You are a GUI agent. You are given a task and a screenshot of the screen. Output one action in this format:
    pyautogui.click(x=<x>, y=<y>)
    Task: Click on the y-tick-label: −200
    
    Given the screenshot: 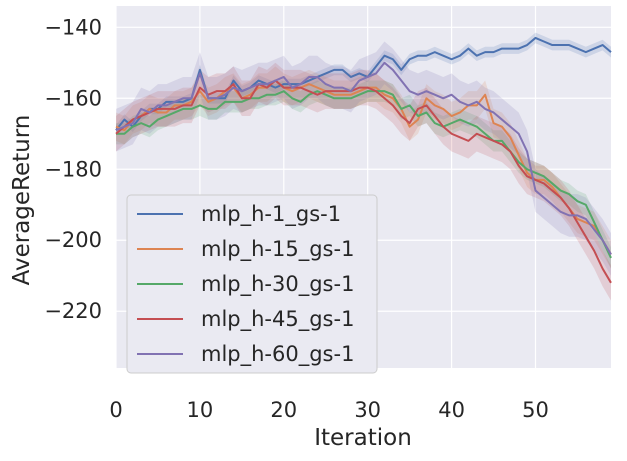 What is the action you would take?
    pyautogui.click(x=73, y=240)
    